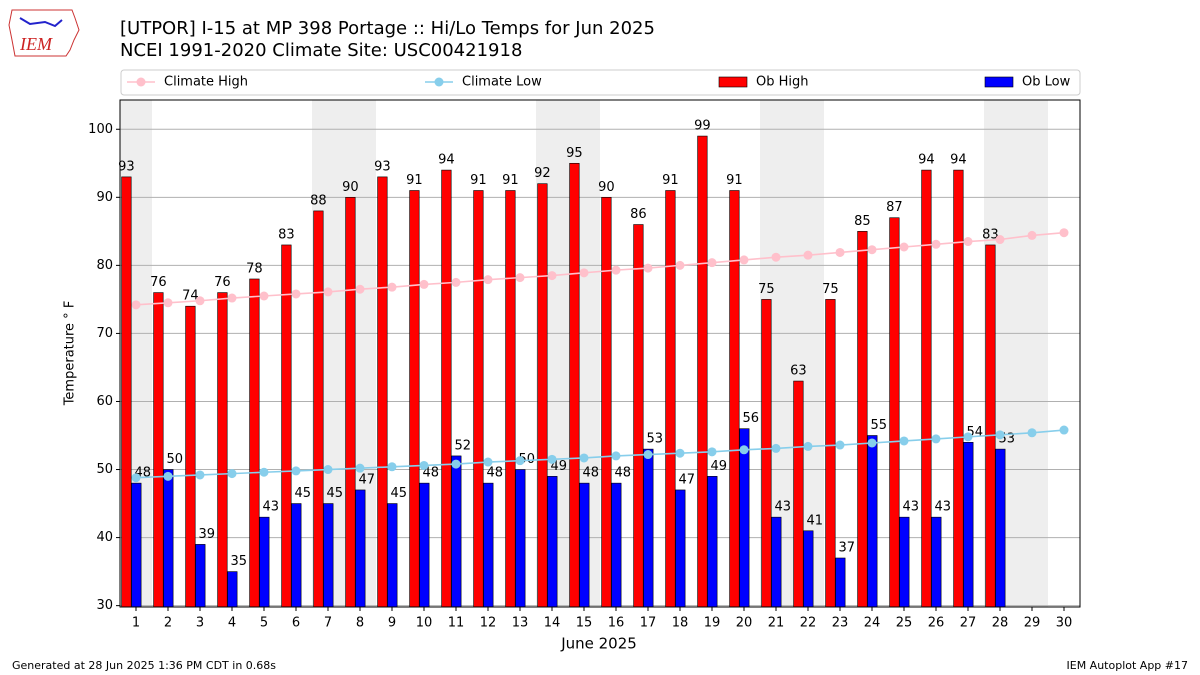 The height and width of the screenshot is (675, 1200). Describe the element at coordinates (798, 371) in the screenshot. I see `data-label: 63` at that location.